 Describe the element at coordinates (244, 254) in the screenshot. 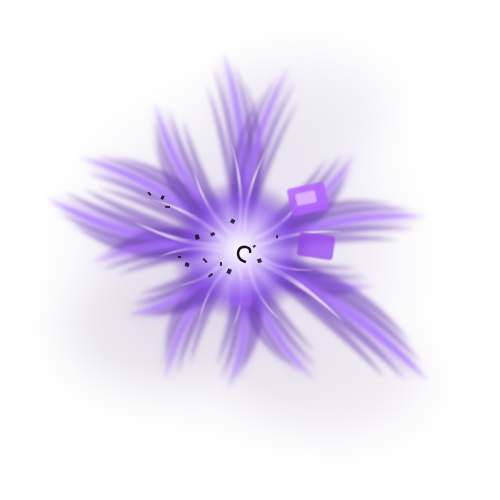

I see `spiral-center` at that location.